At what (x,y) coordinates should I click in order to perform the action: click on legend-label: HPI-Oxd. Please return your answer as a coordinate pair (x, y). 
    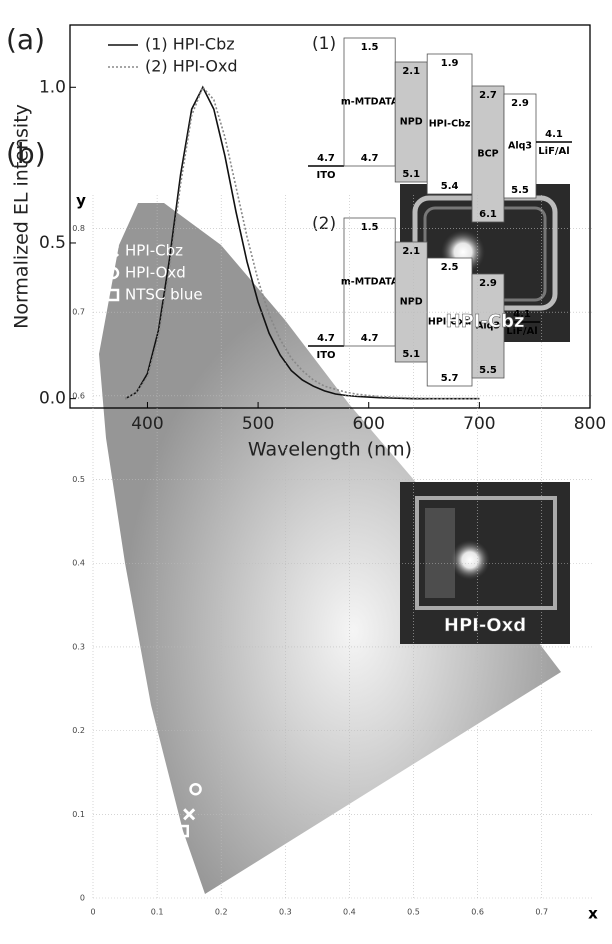
    Looking at the image, I should click on (155, 273).